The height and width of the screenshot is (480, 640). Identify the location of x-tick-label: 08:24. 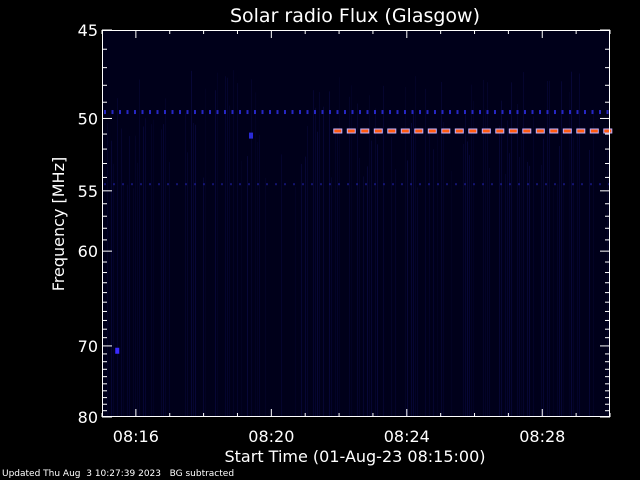
(407, 436).